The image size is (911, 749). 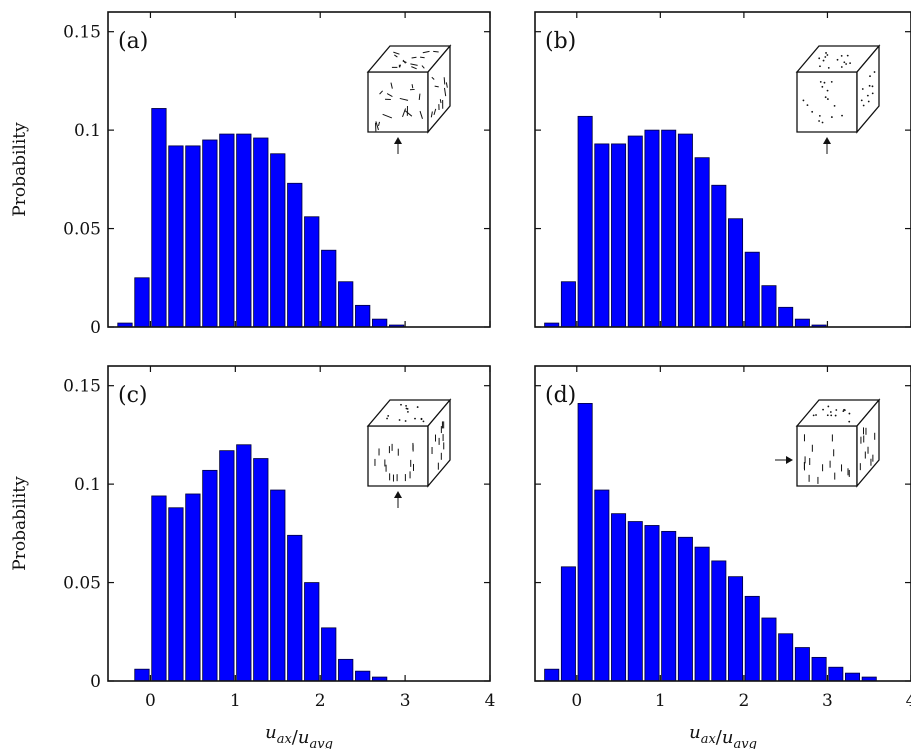 What do you see at coordinates (409, 453) in the screenshot?
I see `cube-aligned-fibers-arrow-up-icon` at bounding box center [409, 453].